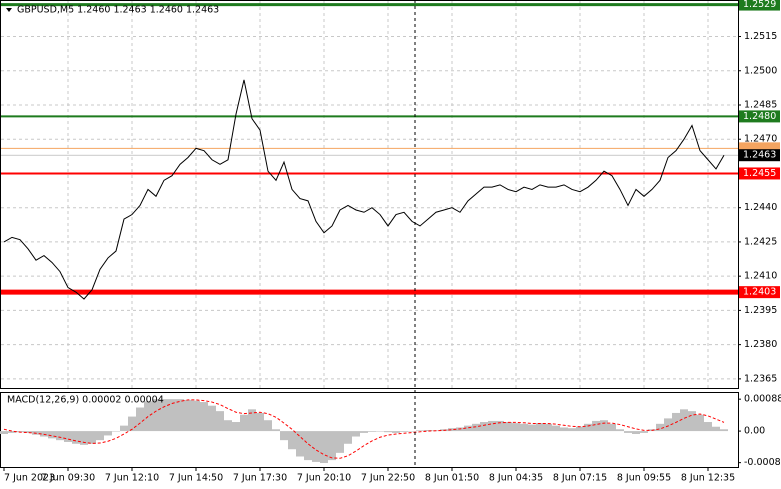 The image size is (781, 489). What do you see at coordinates (260, 478) in the screenshot?
I see `x-tick-label: 7 Jun 17:30` at bounding box center [260, 478].